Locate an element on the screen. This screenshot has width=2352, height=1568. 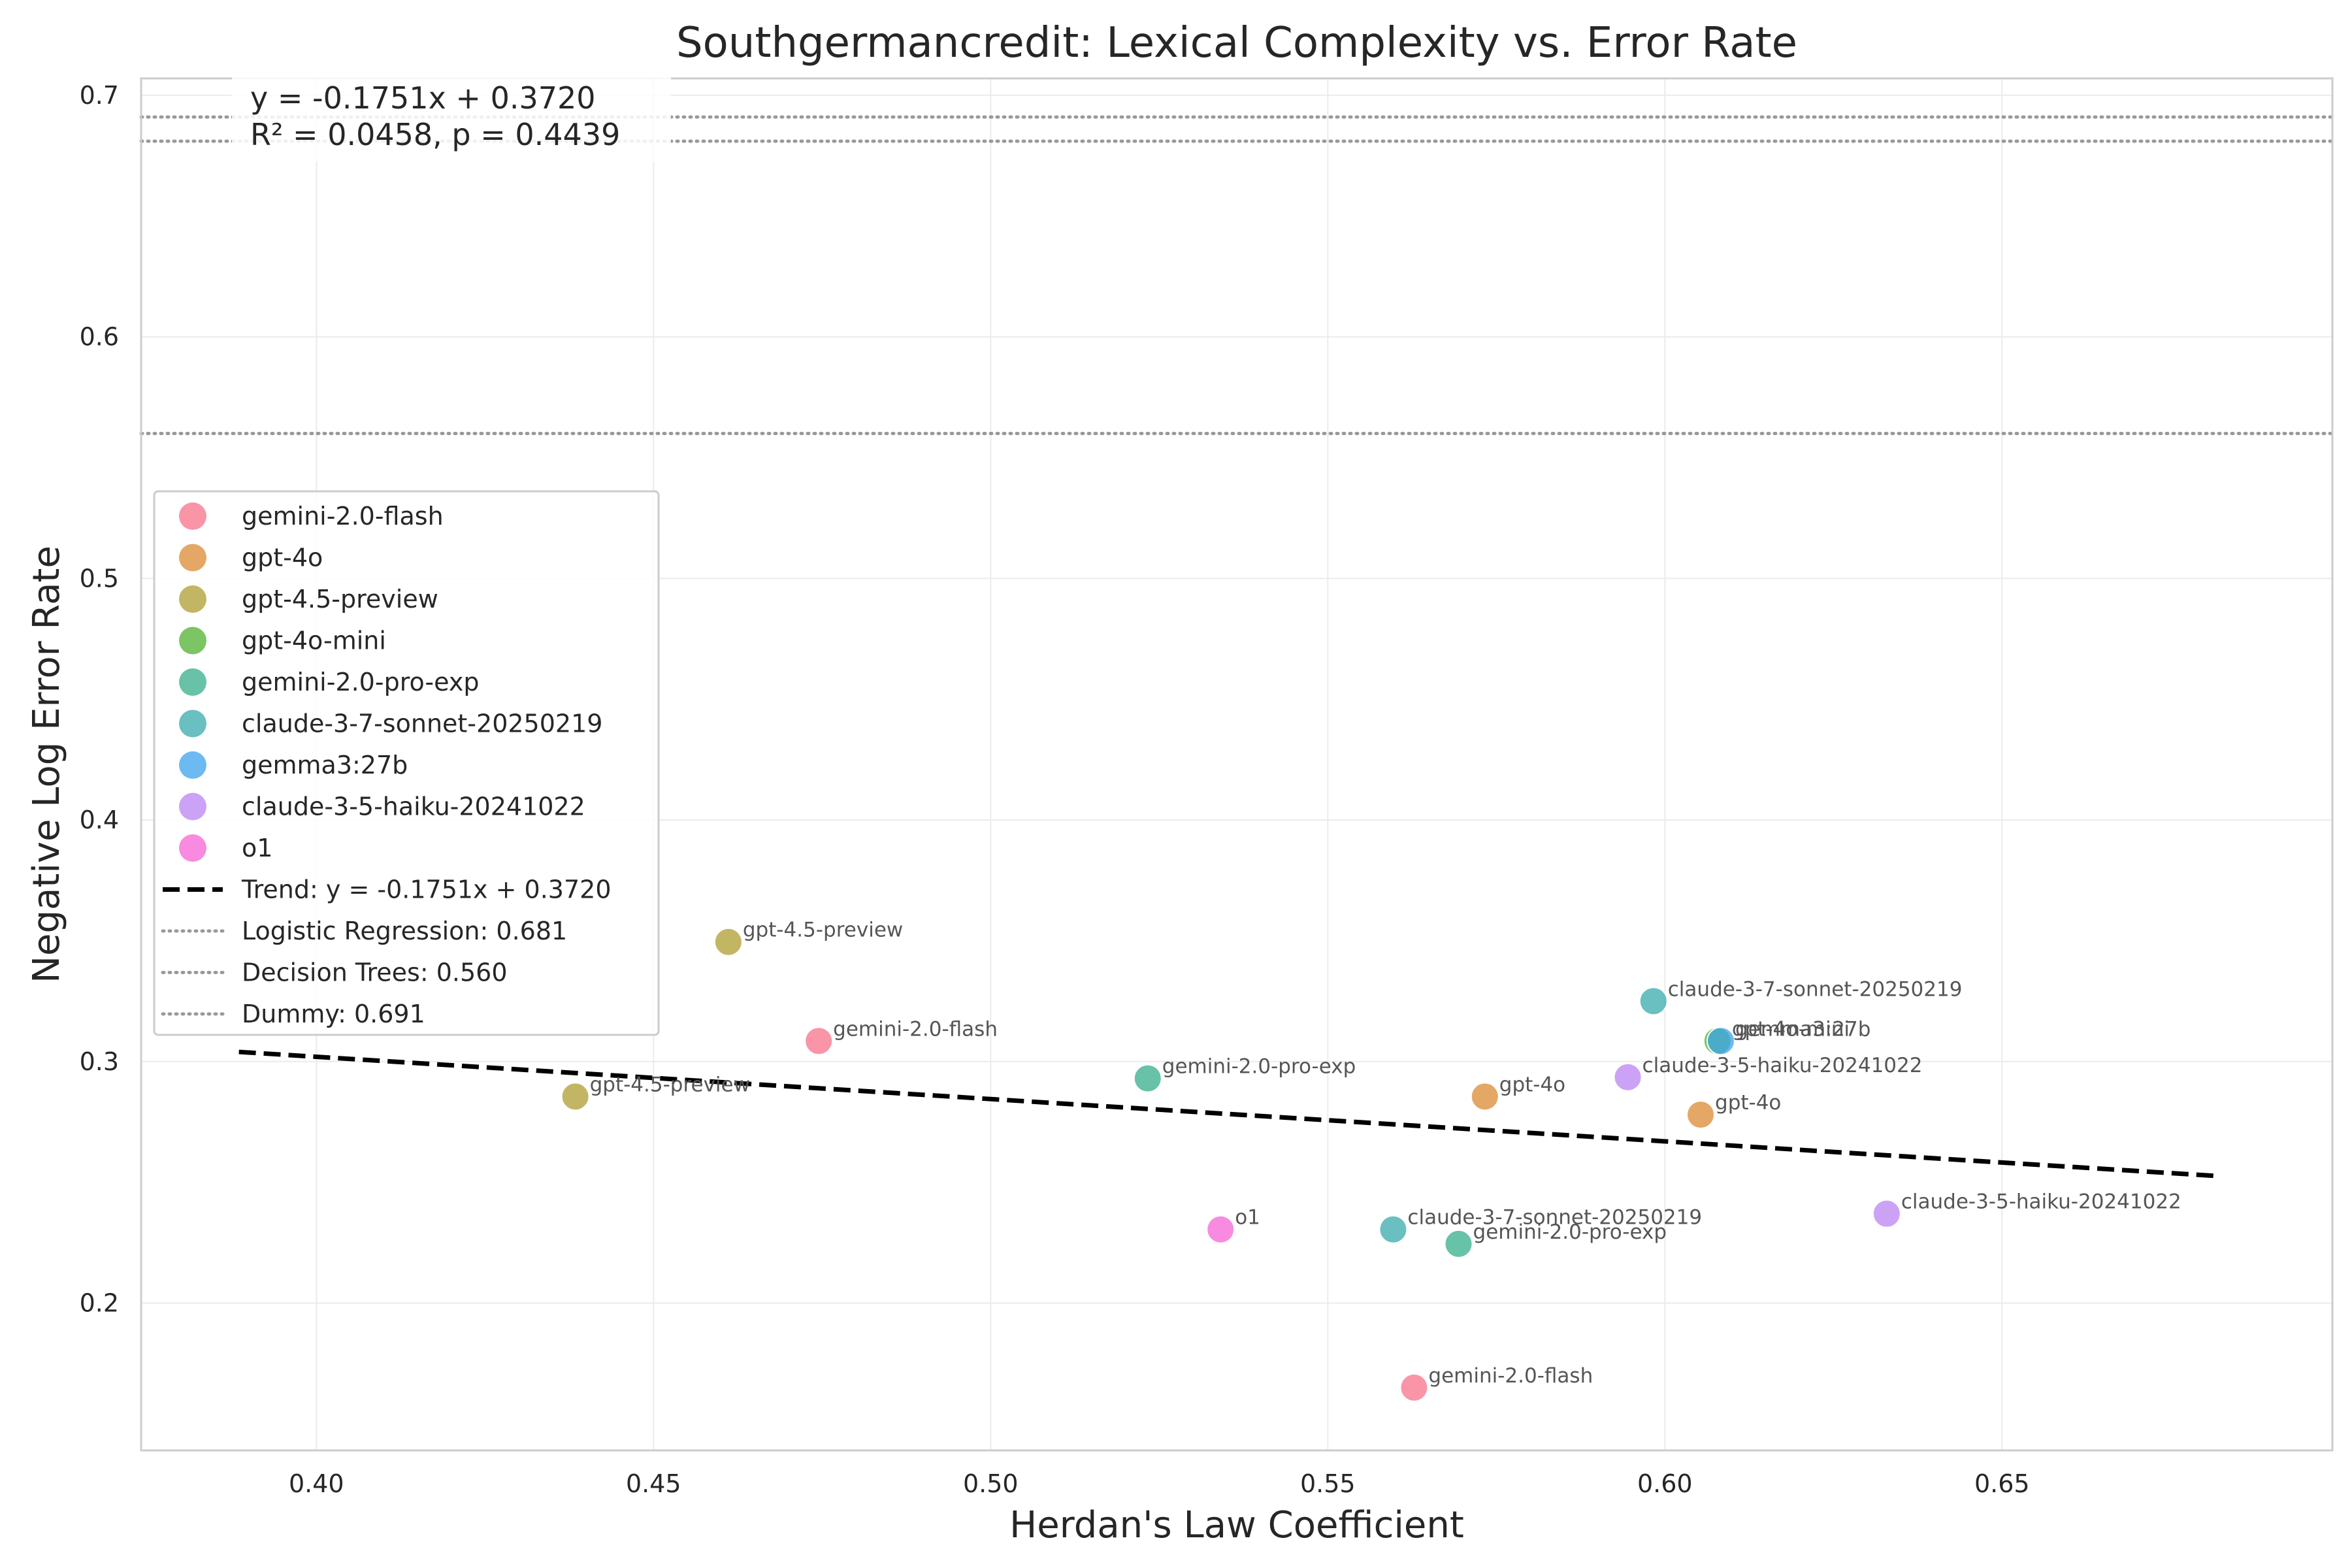
legend-label: Decision Trees: 0.560 is located at coordinates (375, 972).